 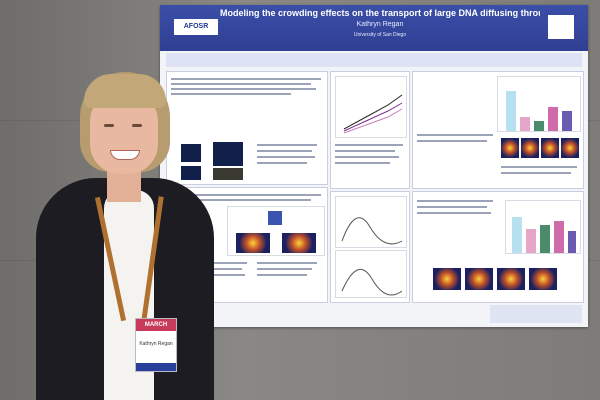 I want to click on method-diagram, so click(x=276, y=231).